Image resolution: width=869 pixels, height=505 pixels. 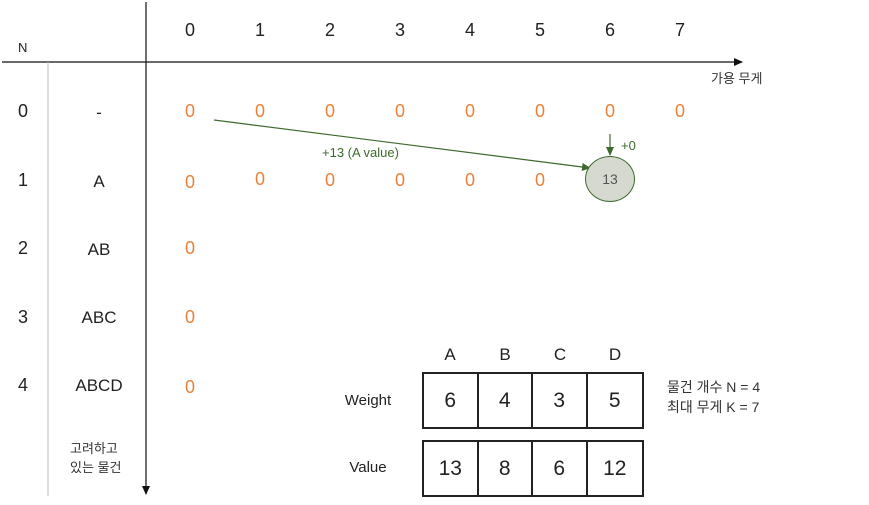 I want to click on transition-arrow-label: +13 (A value), so click(x=360, y=152).